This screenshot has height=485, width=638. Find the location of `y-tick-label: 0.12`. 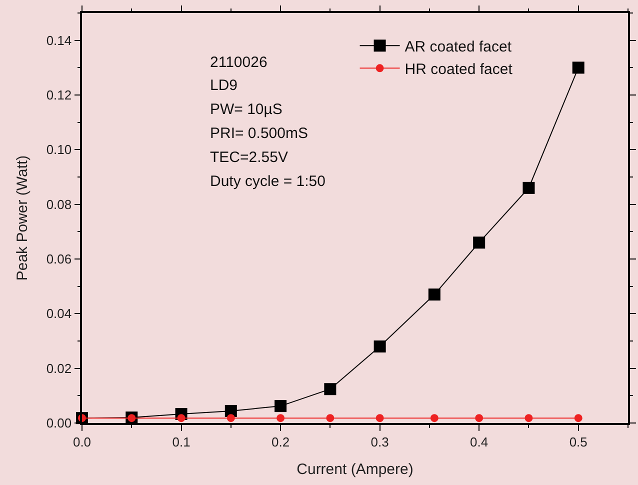

y-tick-label: 0.12 is located at coordinates (59, 95).